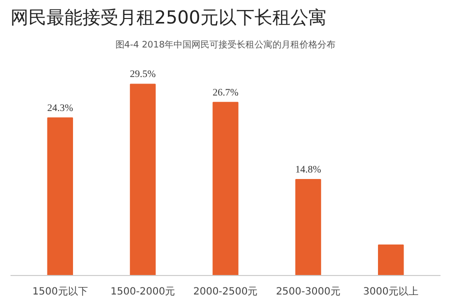 The width and height of the screenshot is (450, 300). Describe the element at coordinates (225, 92) in the screenshot. I see `data-label: 26.7%` at that location.